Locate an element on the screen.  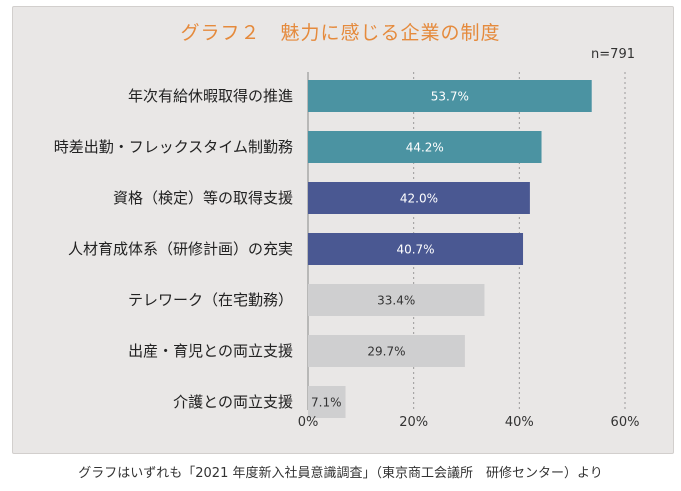
bar-value-label: 29.7% is located at coordinates (386, 352).